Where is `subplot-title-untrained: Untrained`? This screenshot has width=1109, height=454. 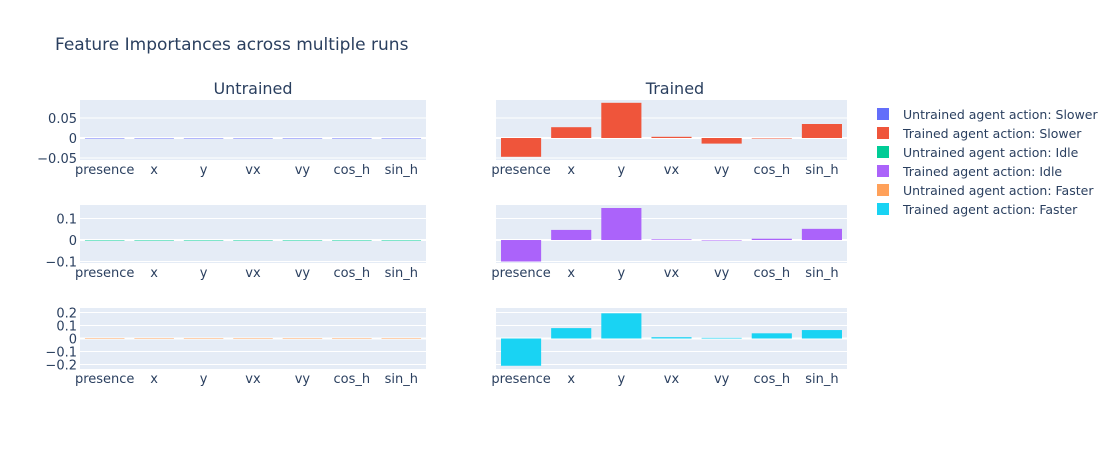 subplot-title-untrained: Untrained is located at coordinates (252, 88).